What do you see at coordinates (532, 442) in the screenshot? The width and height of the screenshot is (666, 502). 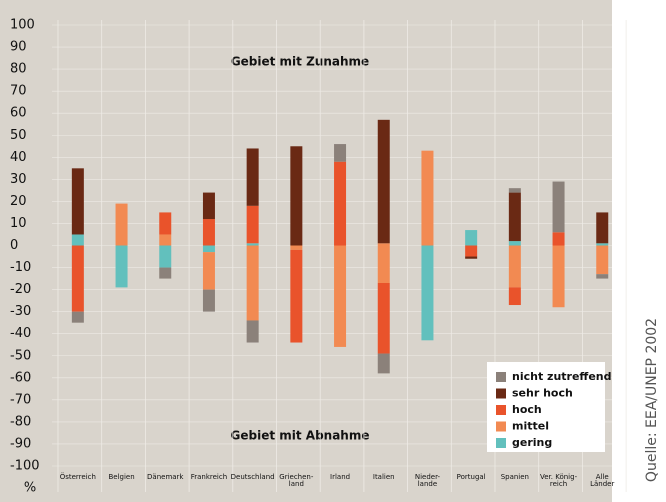 I see `legend-label: gering` at bounding box center [532, 442].